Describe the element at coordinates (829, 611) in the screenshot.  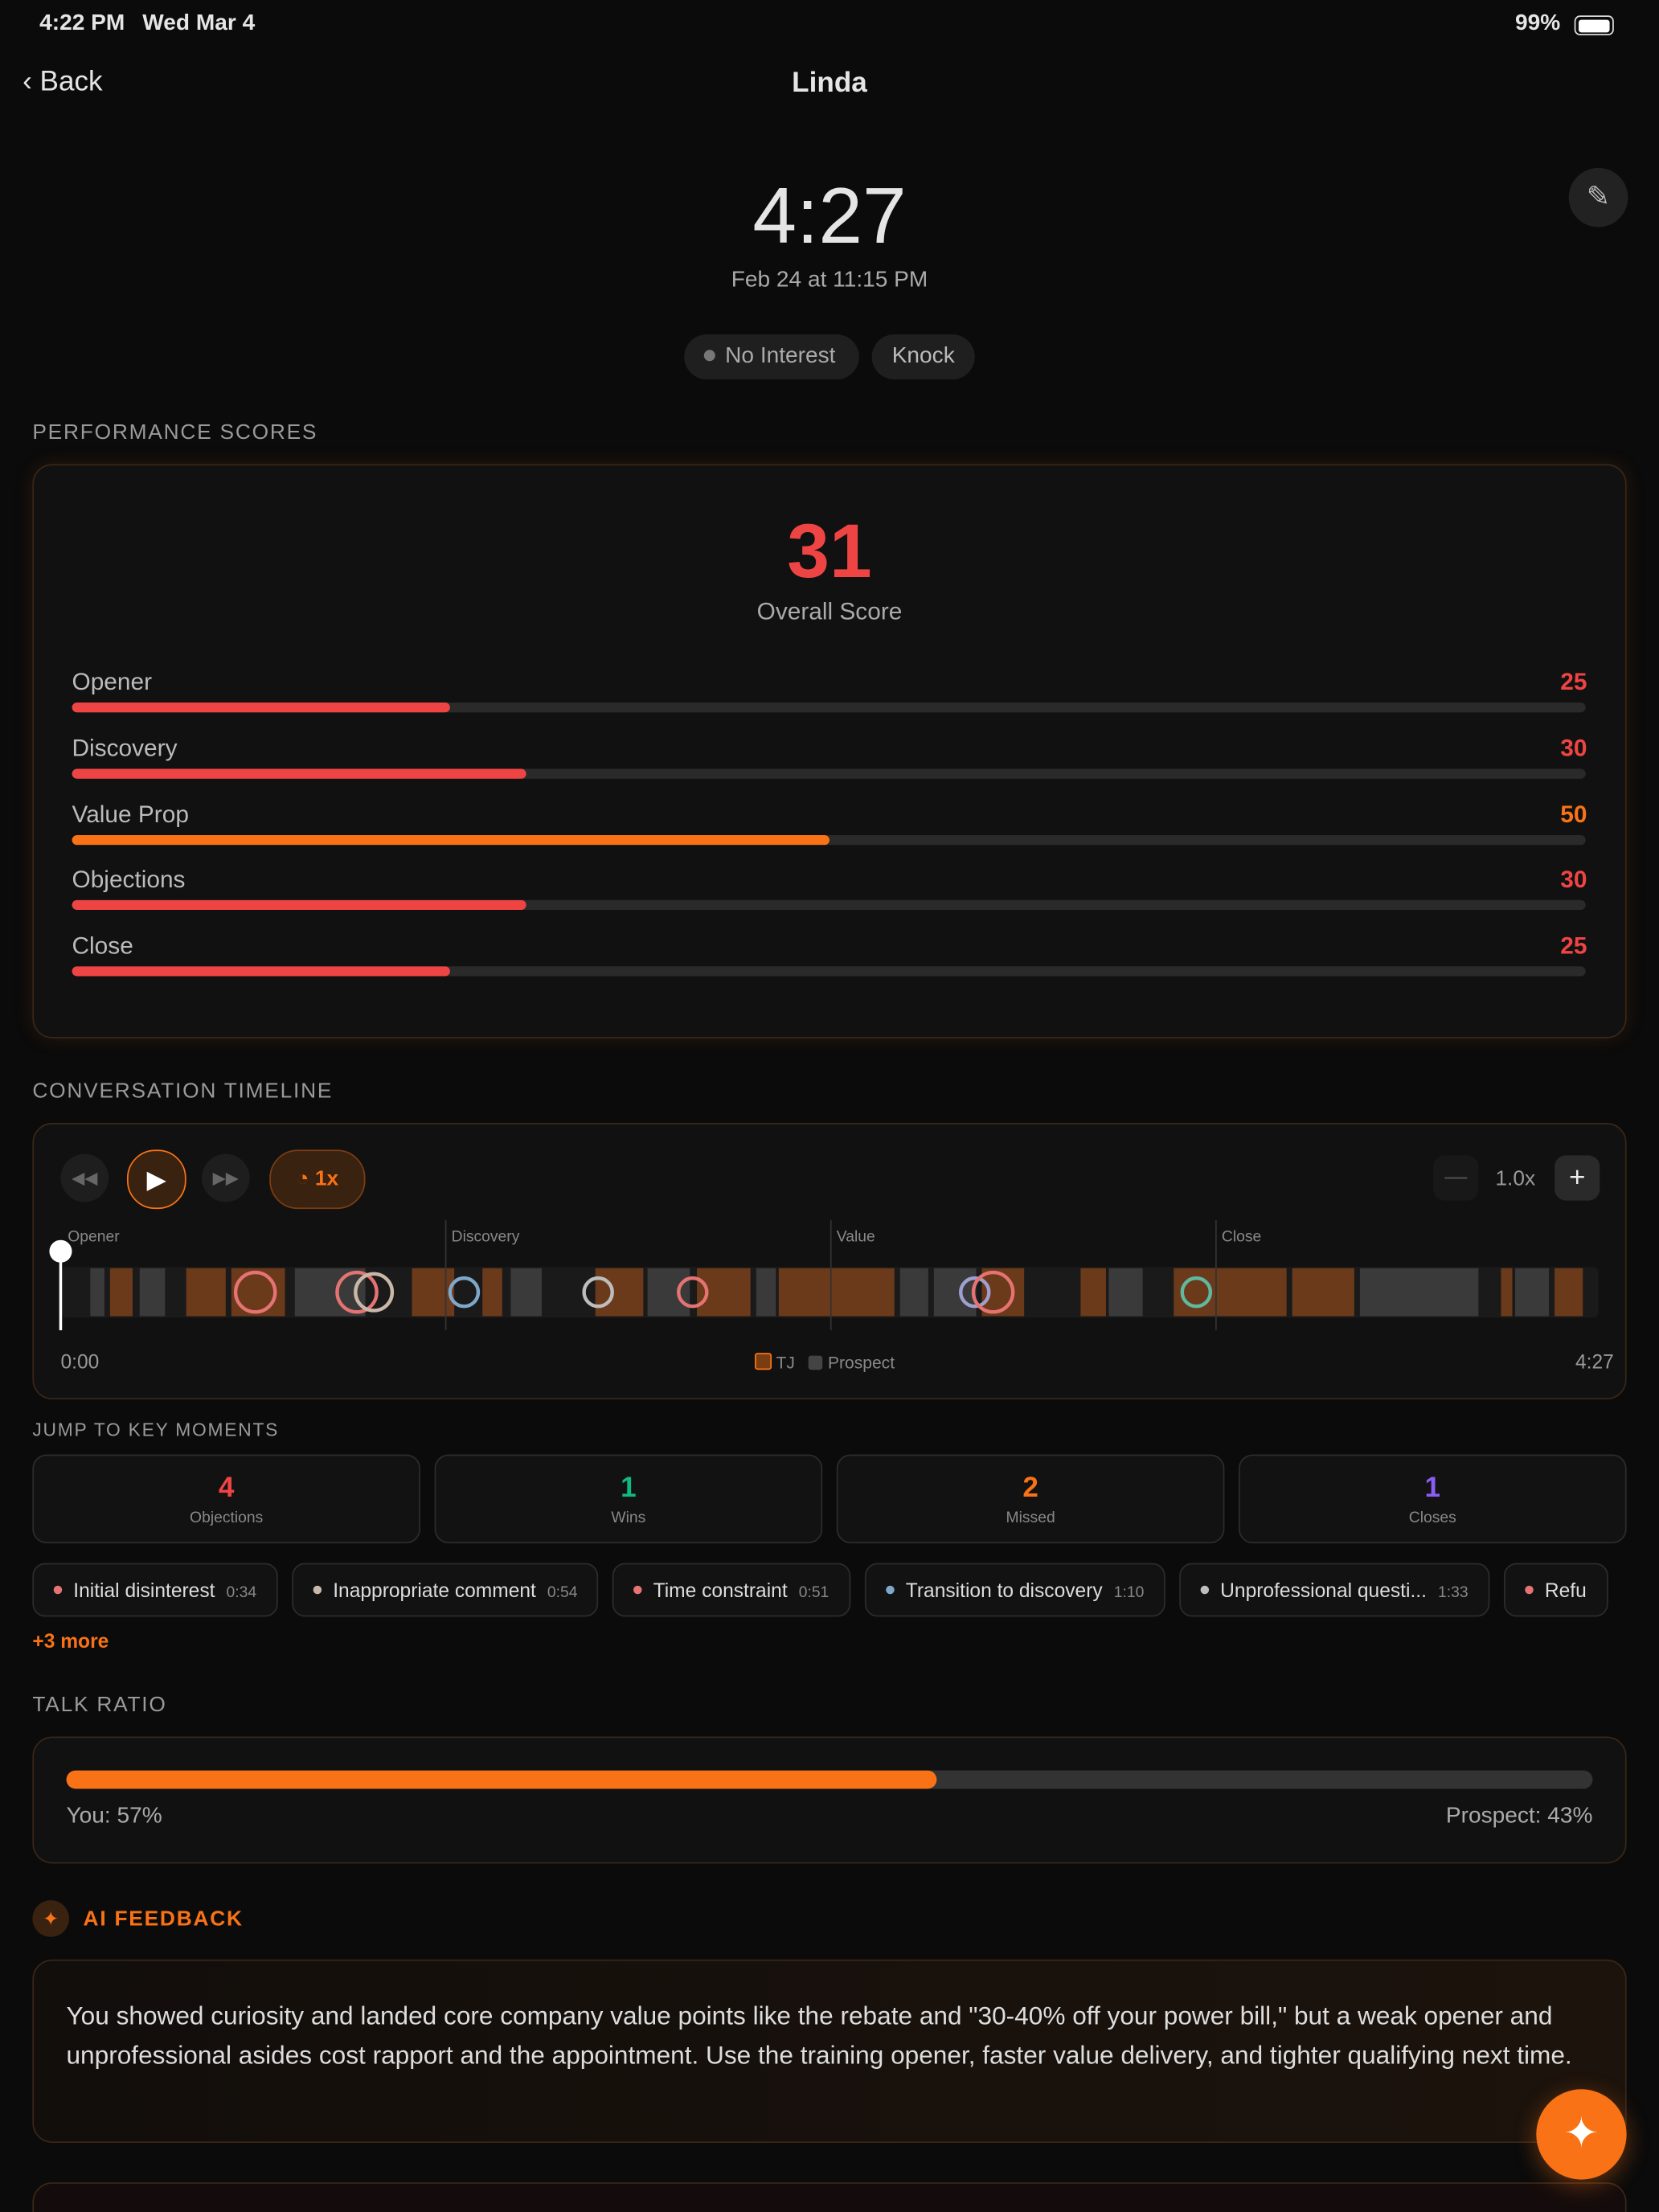
I see `overall-label: Overall Score` at that location.